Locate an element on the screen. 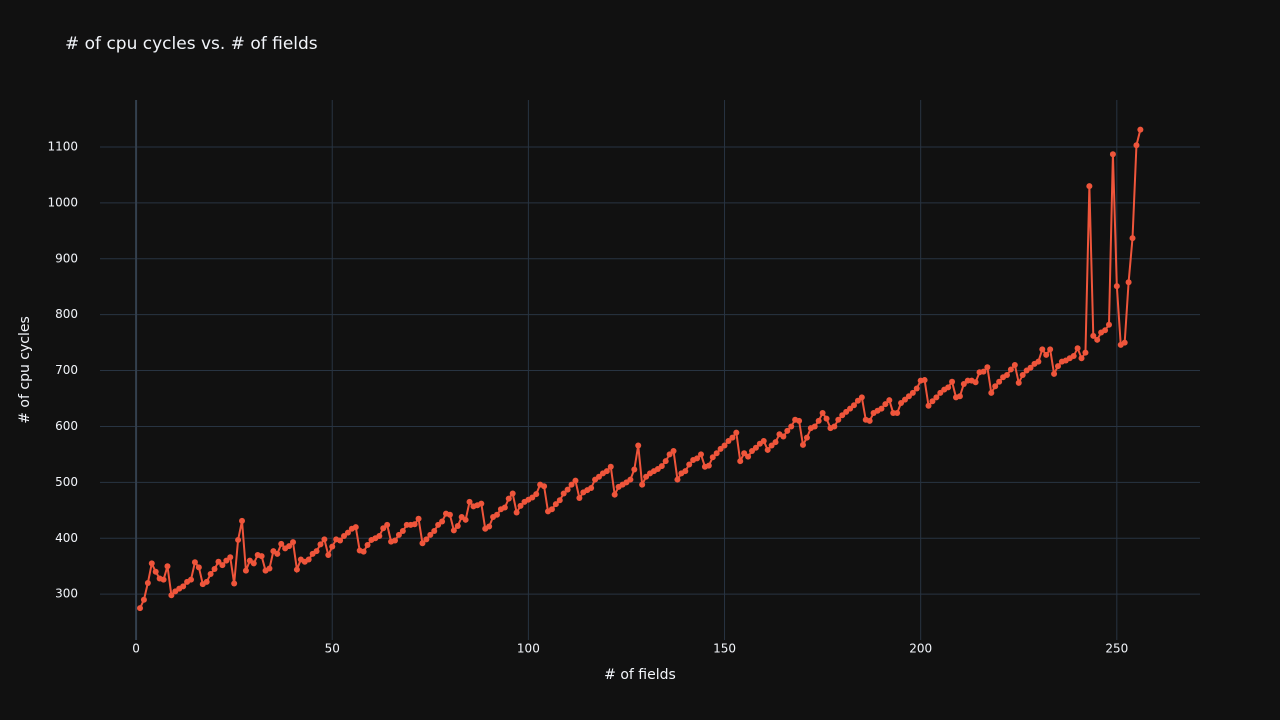 This screenshot has height=720, width=1280. y-tick-label: 500 is located at coordinates (66, 482).